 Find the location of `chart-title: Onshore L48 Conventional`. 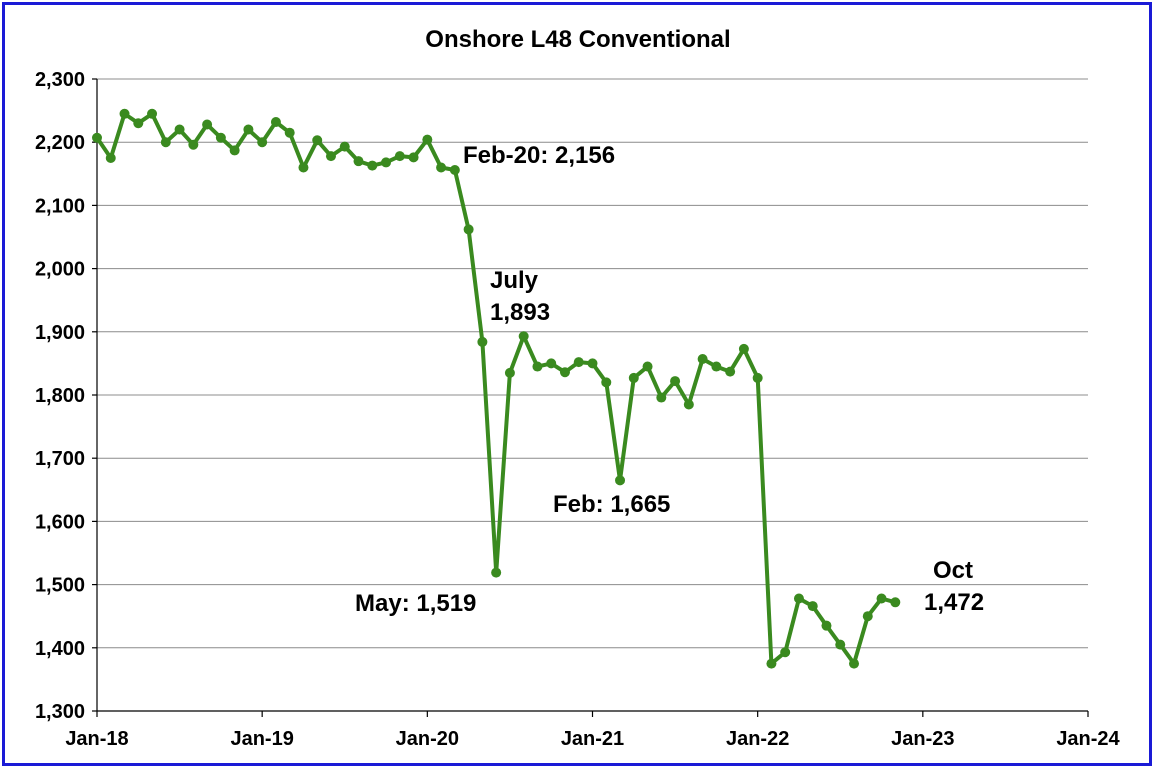

chart-title: Onshore L48 Conventional is located at coordinates (577, 39).